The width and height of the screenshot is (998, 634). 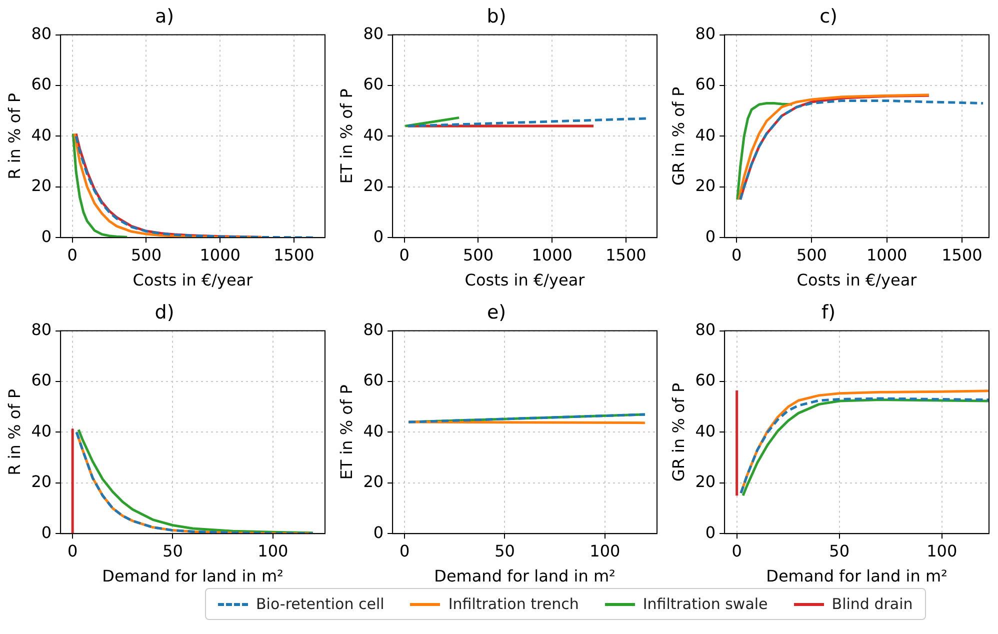 What do you see at coordinates (872, 604) in the screenshot?
I see `legend-label: Blind drain` at bounding box center [872, 604].